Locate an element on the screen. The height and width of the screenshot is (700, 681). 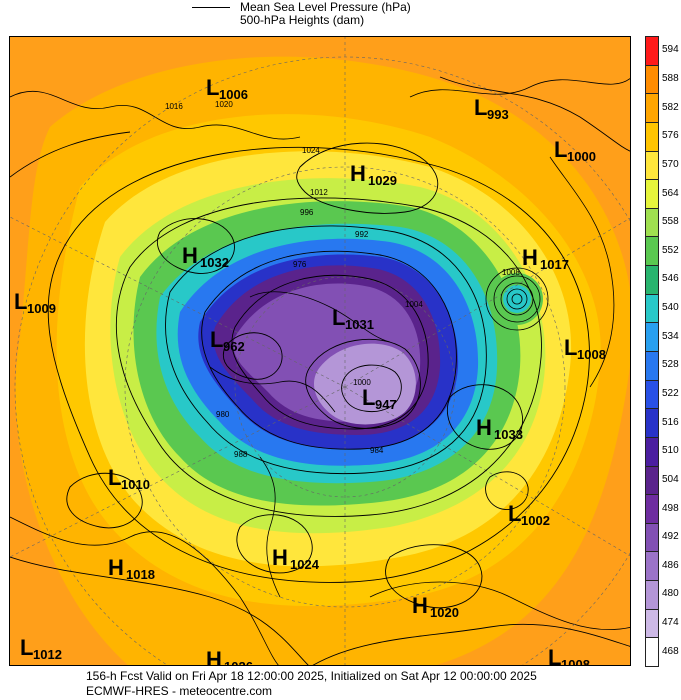
colorbar-tick-label: 594 is located at coordinates (670, 50).